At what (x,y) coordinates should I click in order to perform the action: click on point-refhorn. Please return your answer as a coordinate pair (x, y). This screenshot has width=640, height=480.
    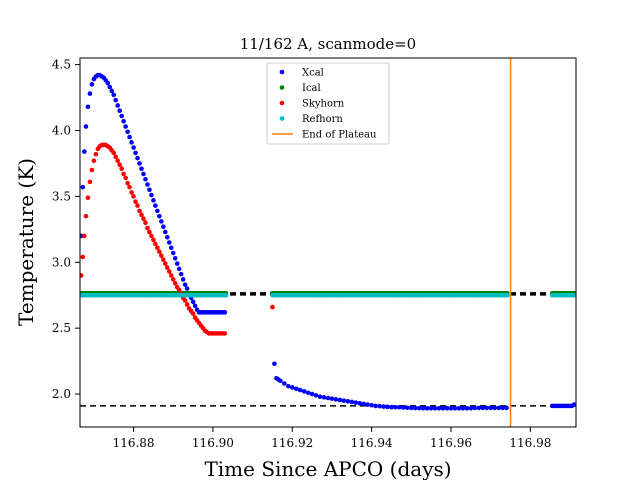
    Looking at the image, I should click on (574, 295).